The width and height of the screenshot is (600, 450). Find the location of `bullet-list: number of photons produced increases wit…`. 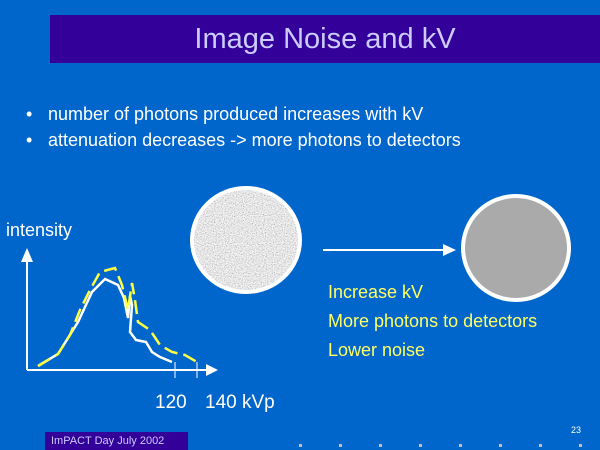

bullet-list: number of photons produced increases wit… is located at coordinates (243, 127).